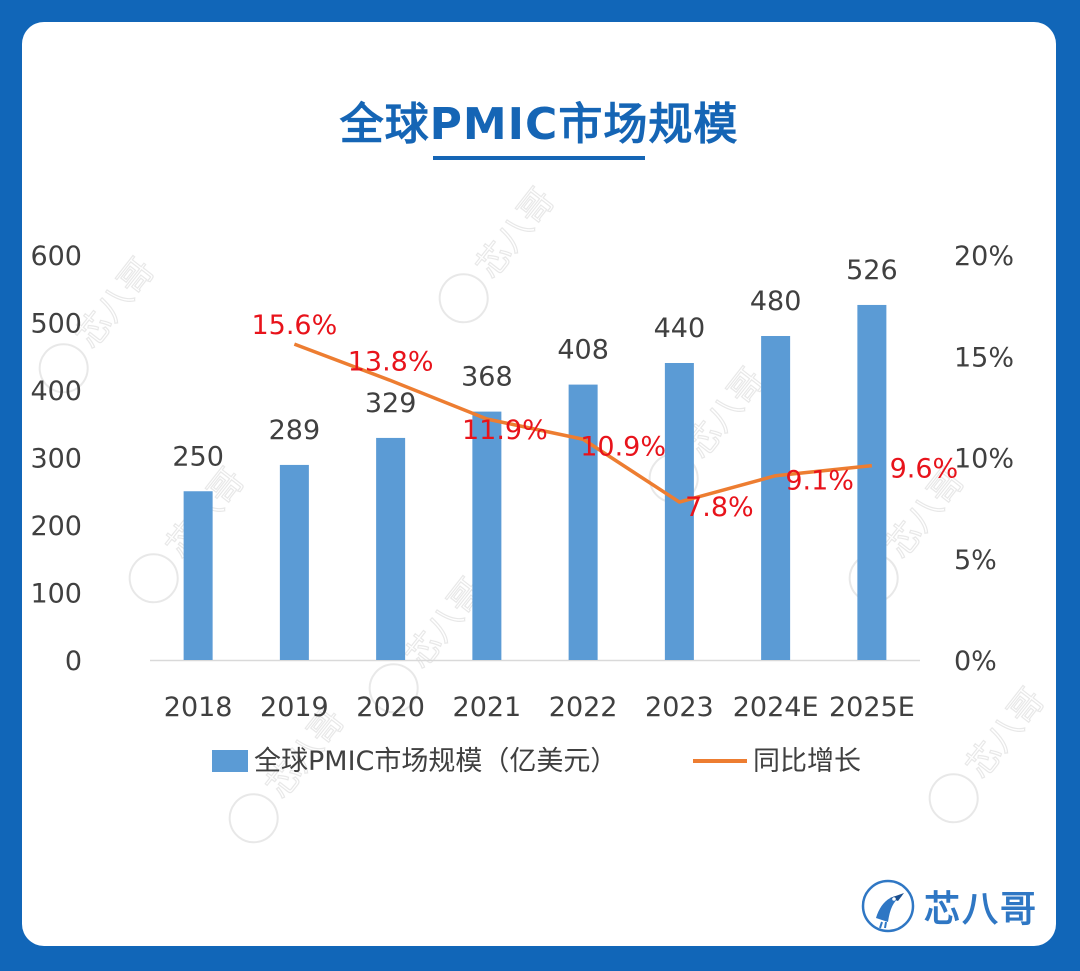 The height and width of the screenshot is (971, 1080). Describe the element at coordinates (230, 761) in the screenshot. I see `legend-bar-swatch` at that location.